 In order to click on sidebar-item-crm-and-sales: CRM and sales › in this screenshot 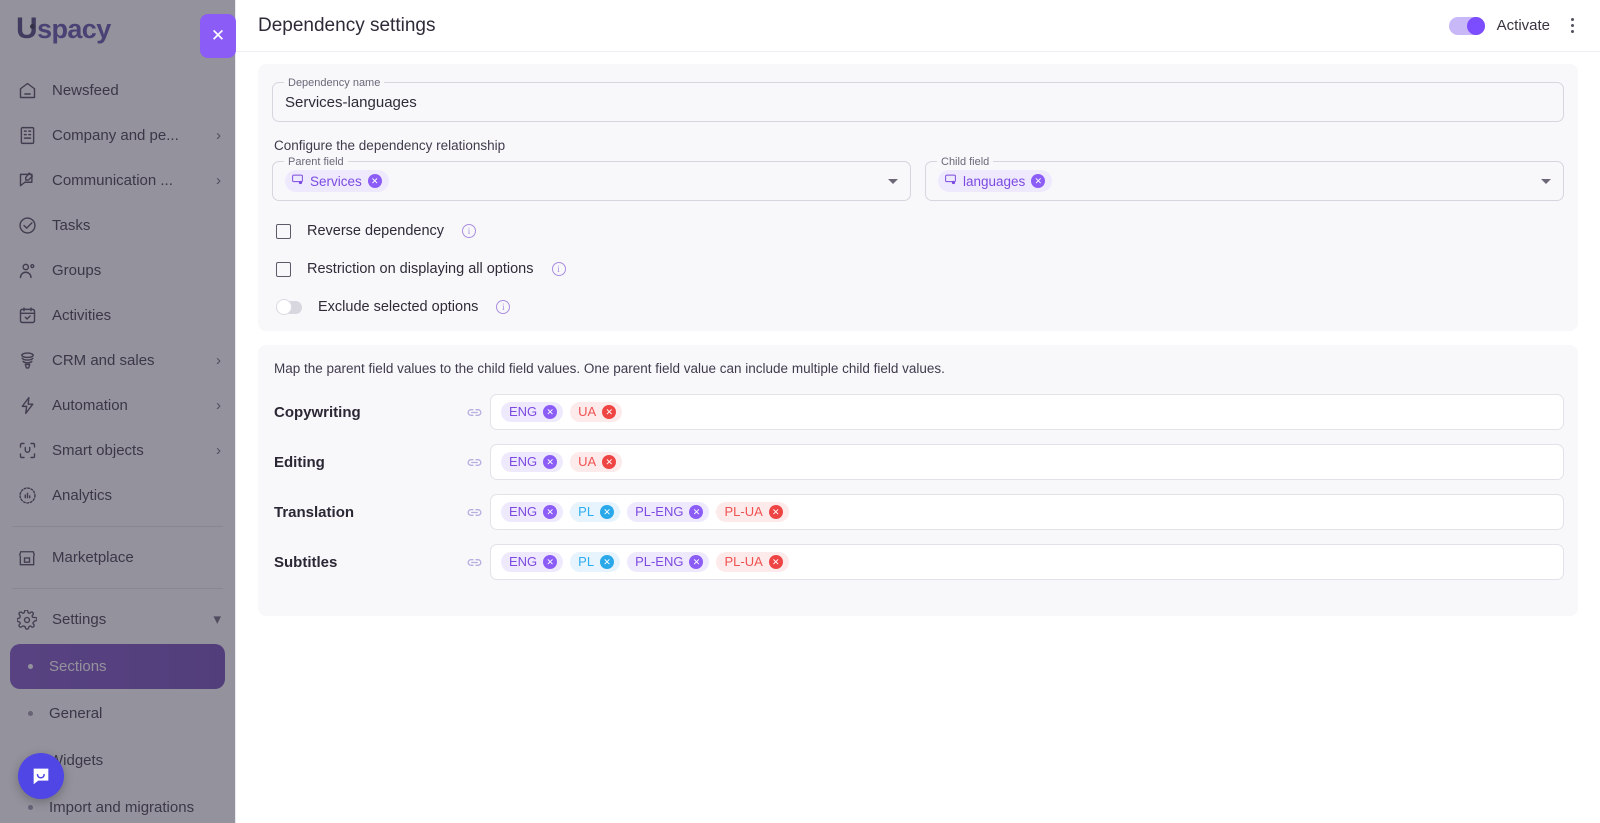, I will do `click(117, 360)`.